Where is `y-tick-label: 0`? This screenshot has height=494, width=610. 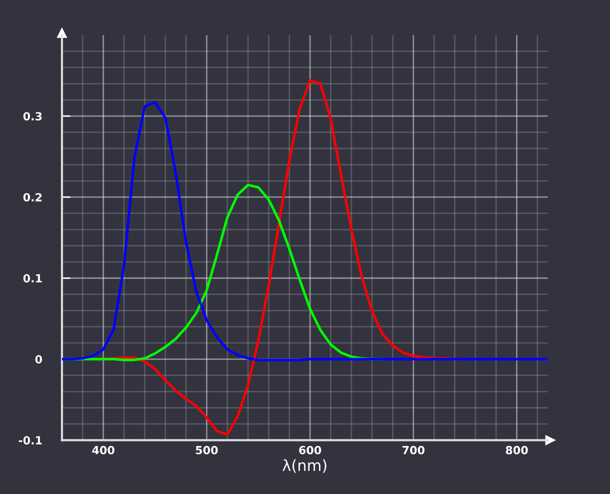
y-tick-label: 0 is located at coordinates (38, 359).